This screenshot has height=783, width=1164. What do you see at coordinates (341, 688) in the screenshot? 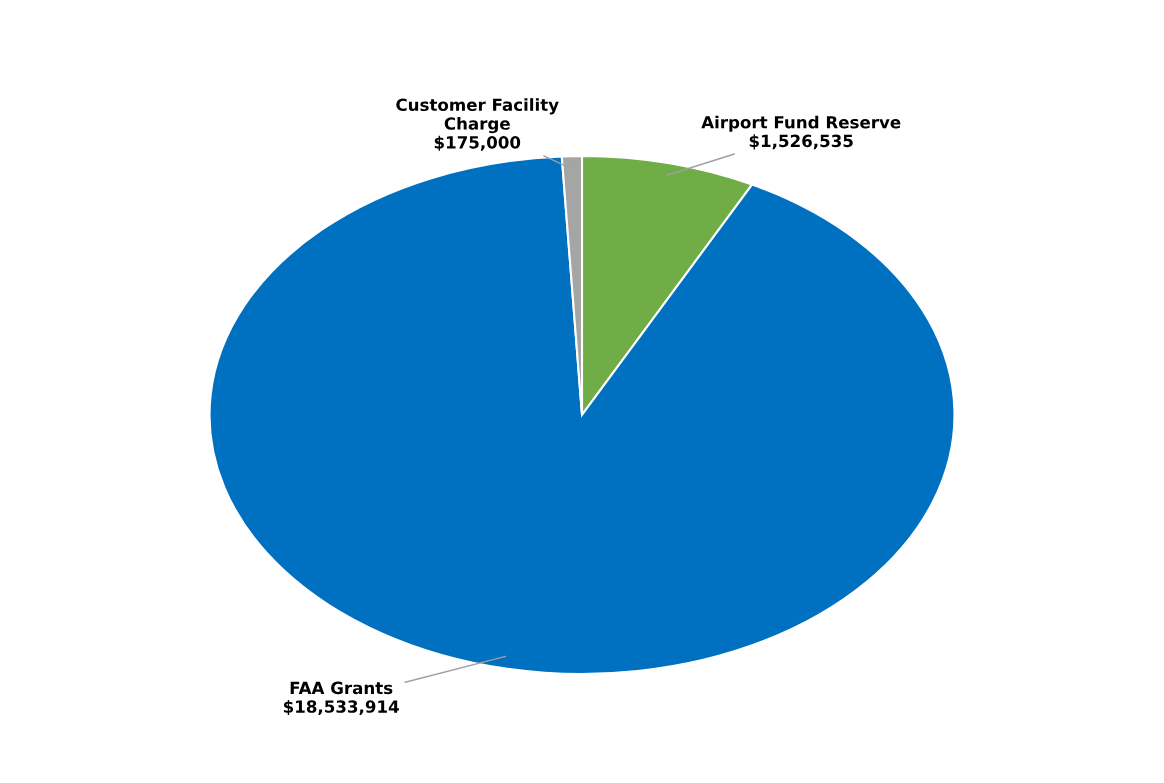
I see `slice-label: FAA Grants` at bounding box center [341, 688].